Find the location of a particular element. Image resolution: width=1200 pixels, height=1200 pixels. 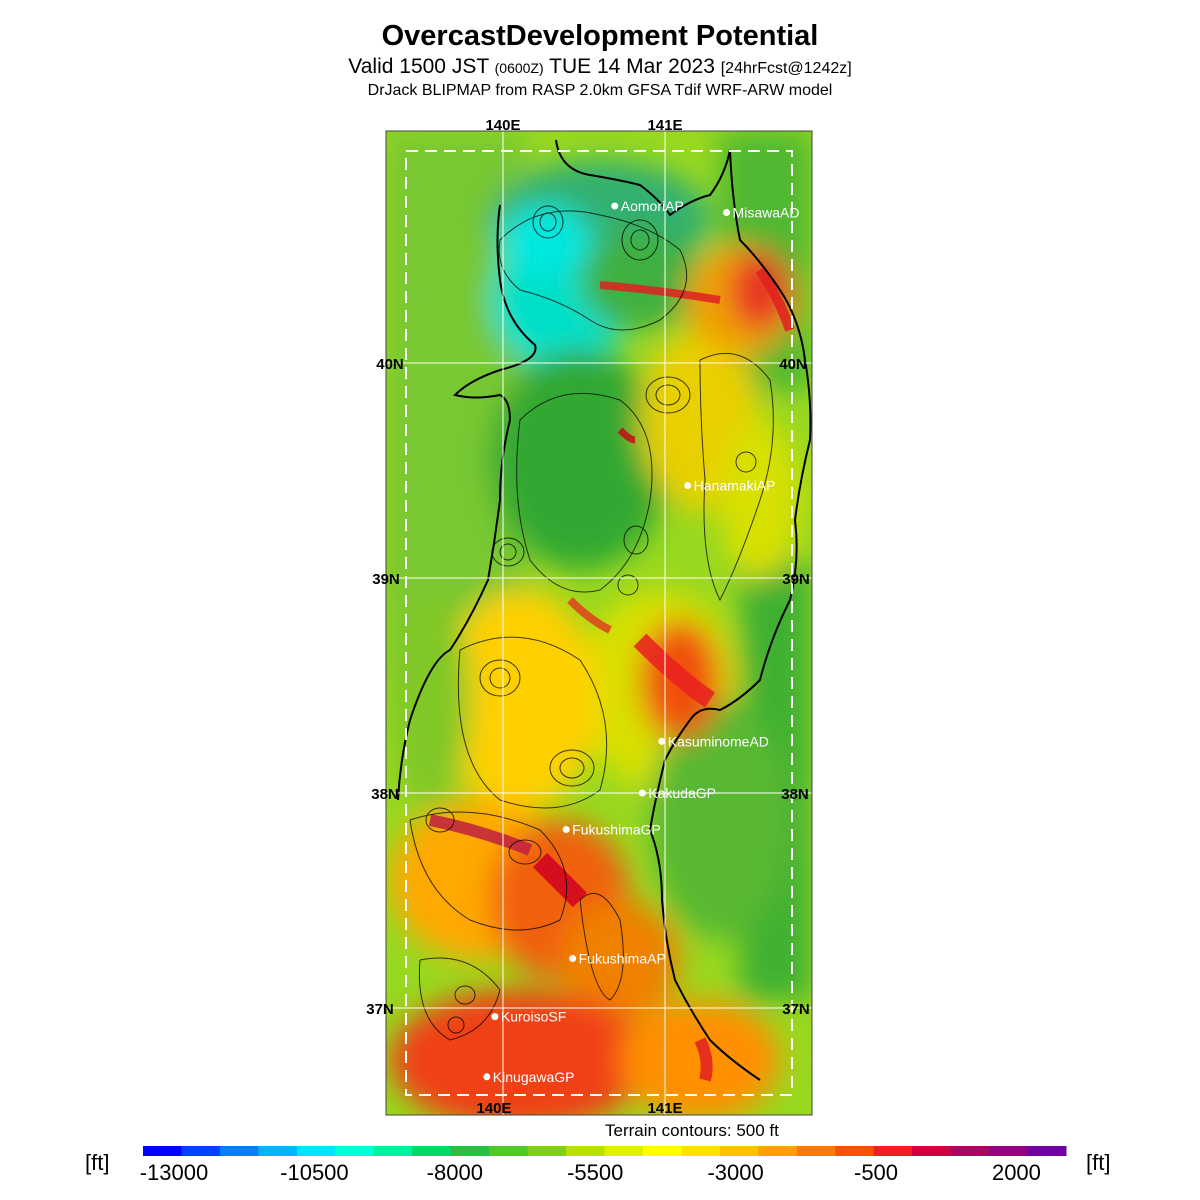

lat-label-right-39n: 39N is located at coordinates (796, 579).